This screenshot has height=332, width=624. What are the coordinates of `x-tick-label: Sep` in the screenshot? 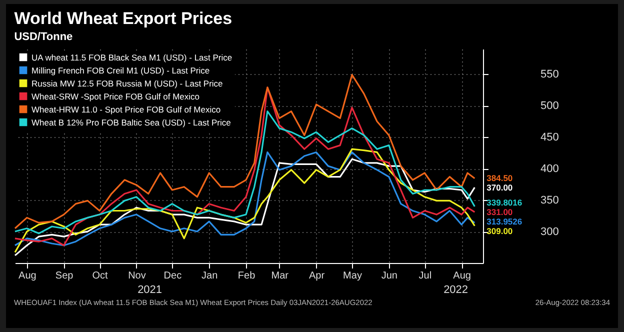 It's located at (64, 276).